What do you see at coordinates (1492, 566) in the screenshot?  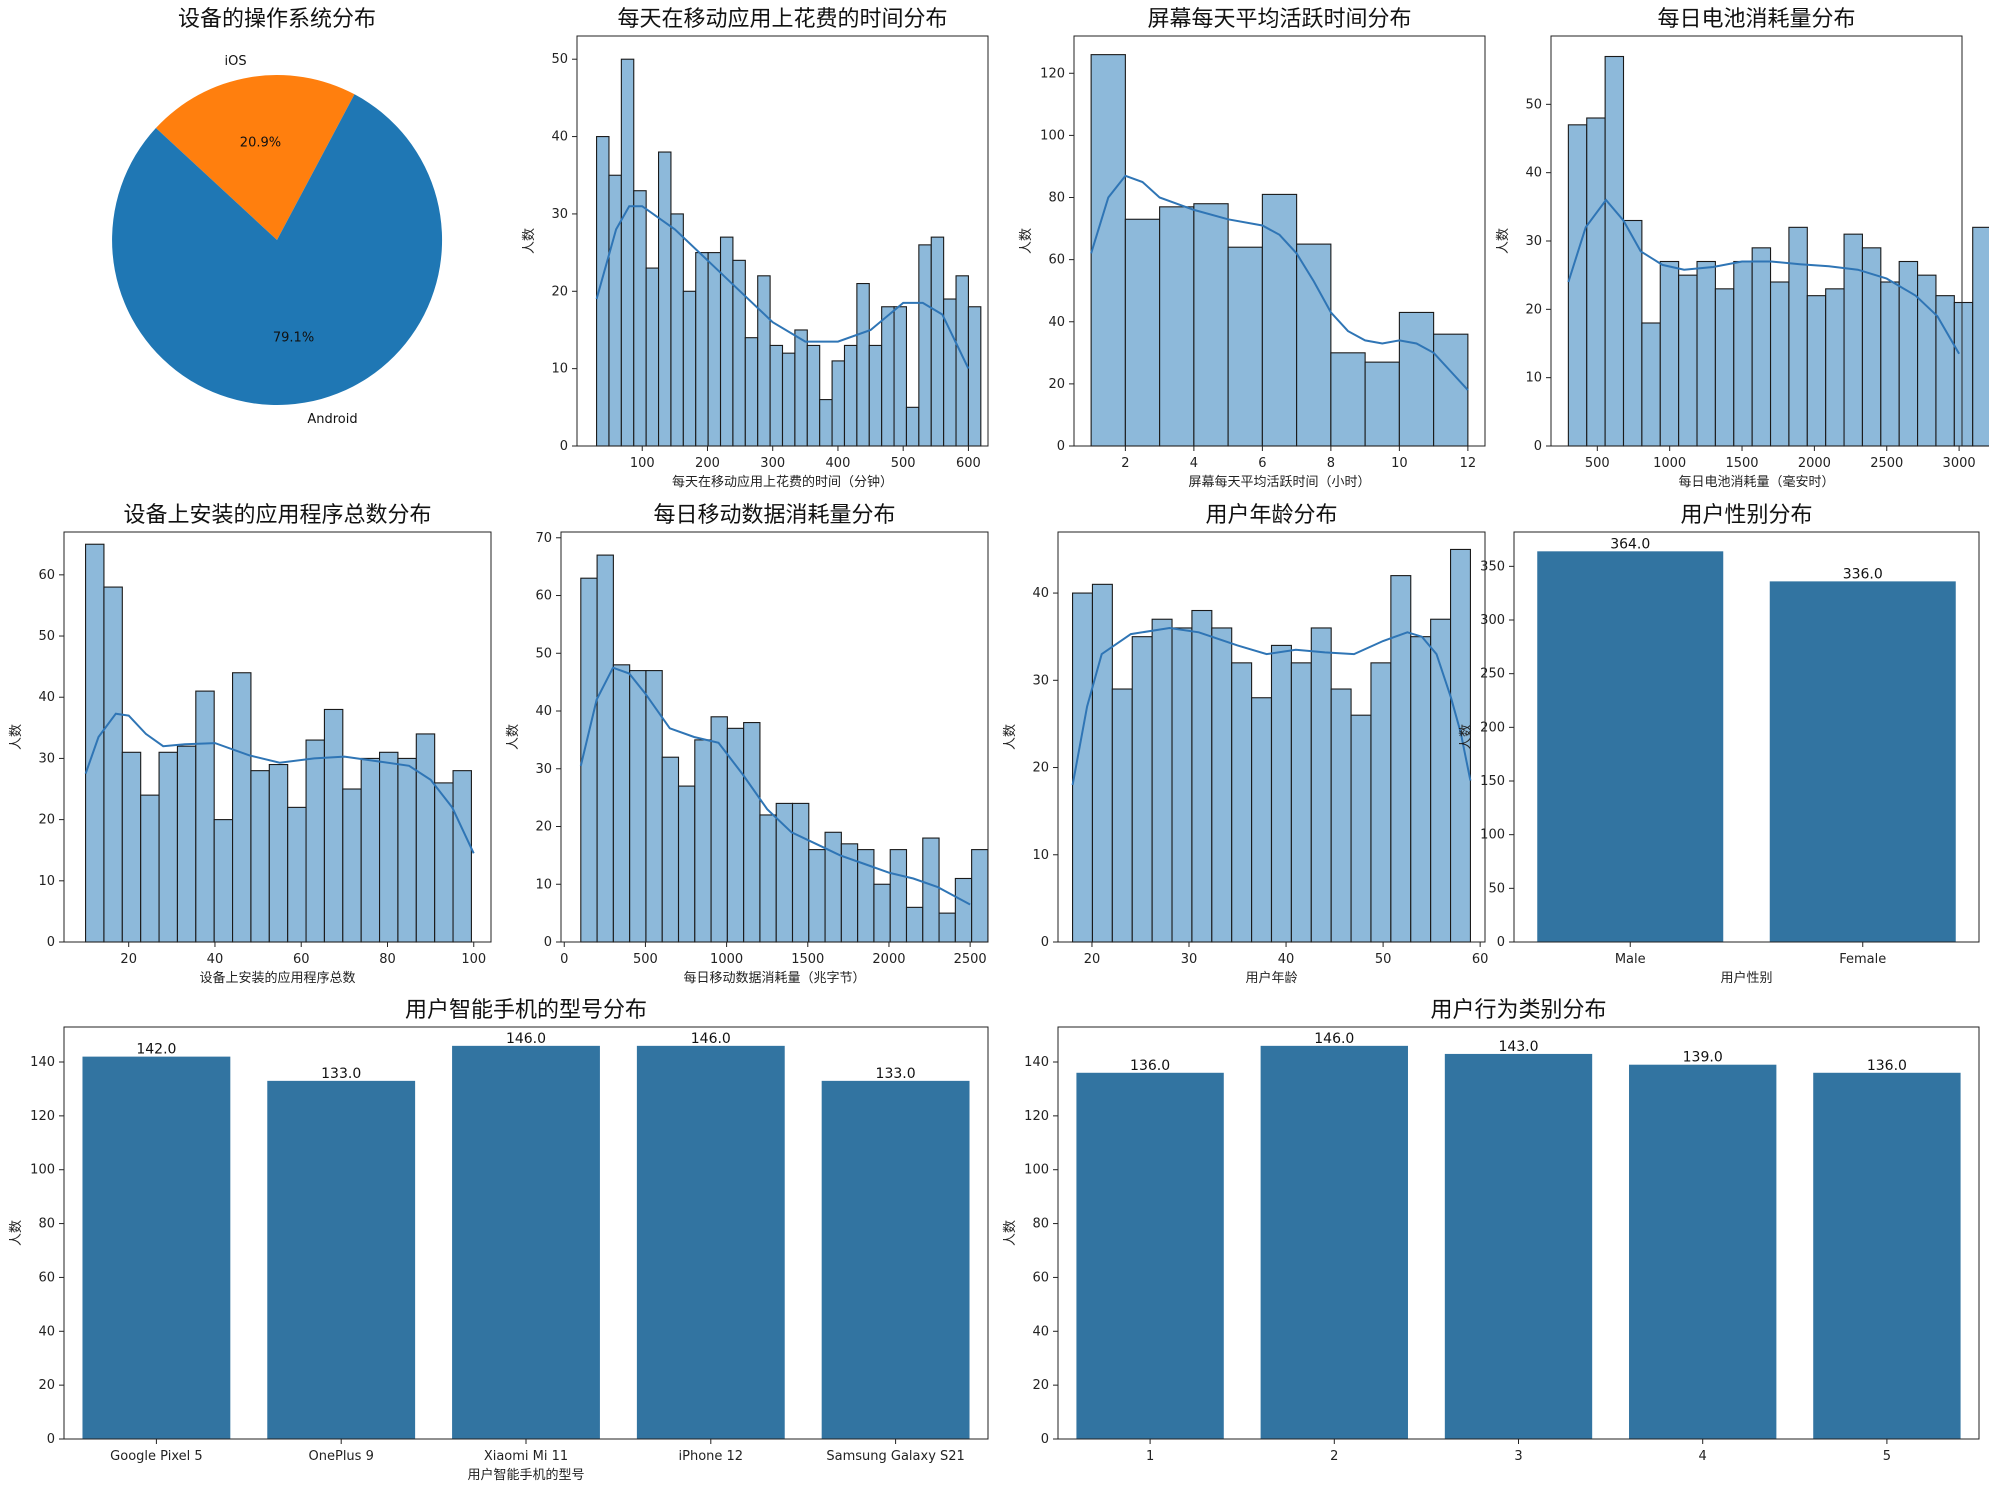 I see `y-tick-label: 350` at bounding box center [1492, 566].